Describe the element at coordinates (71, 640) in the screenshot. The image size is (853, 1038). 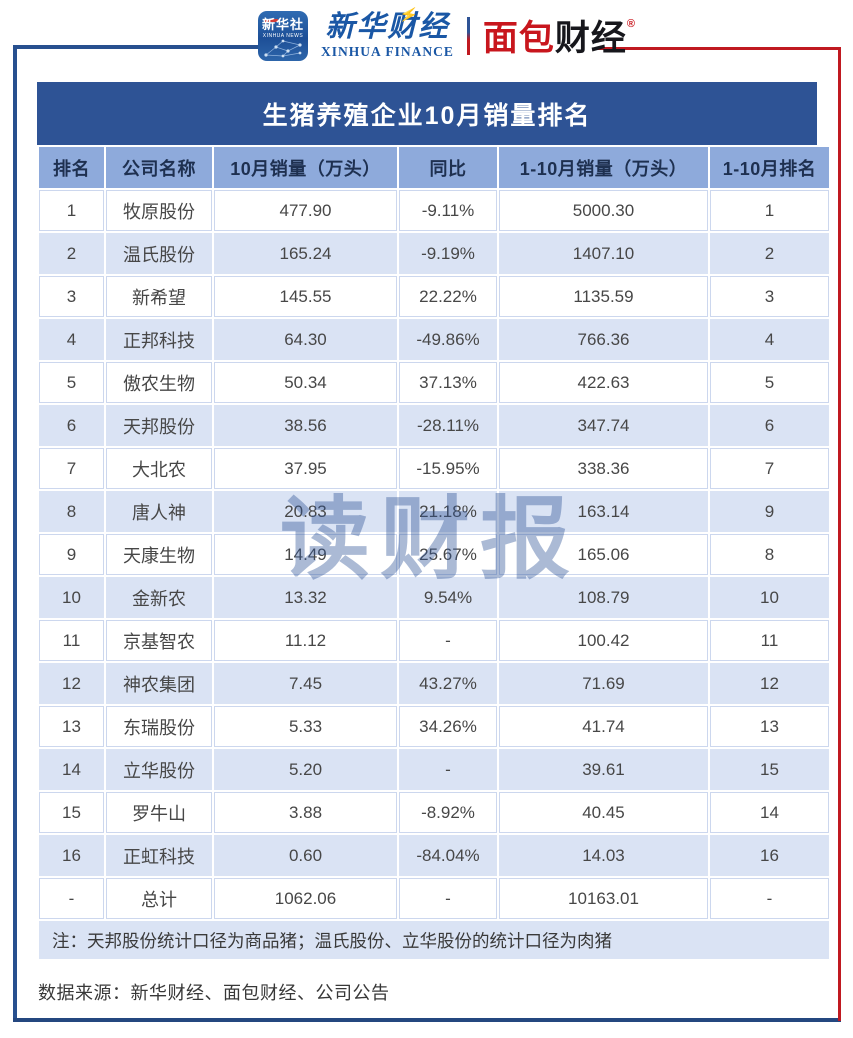
I see `table-cell: 11` at that location.